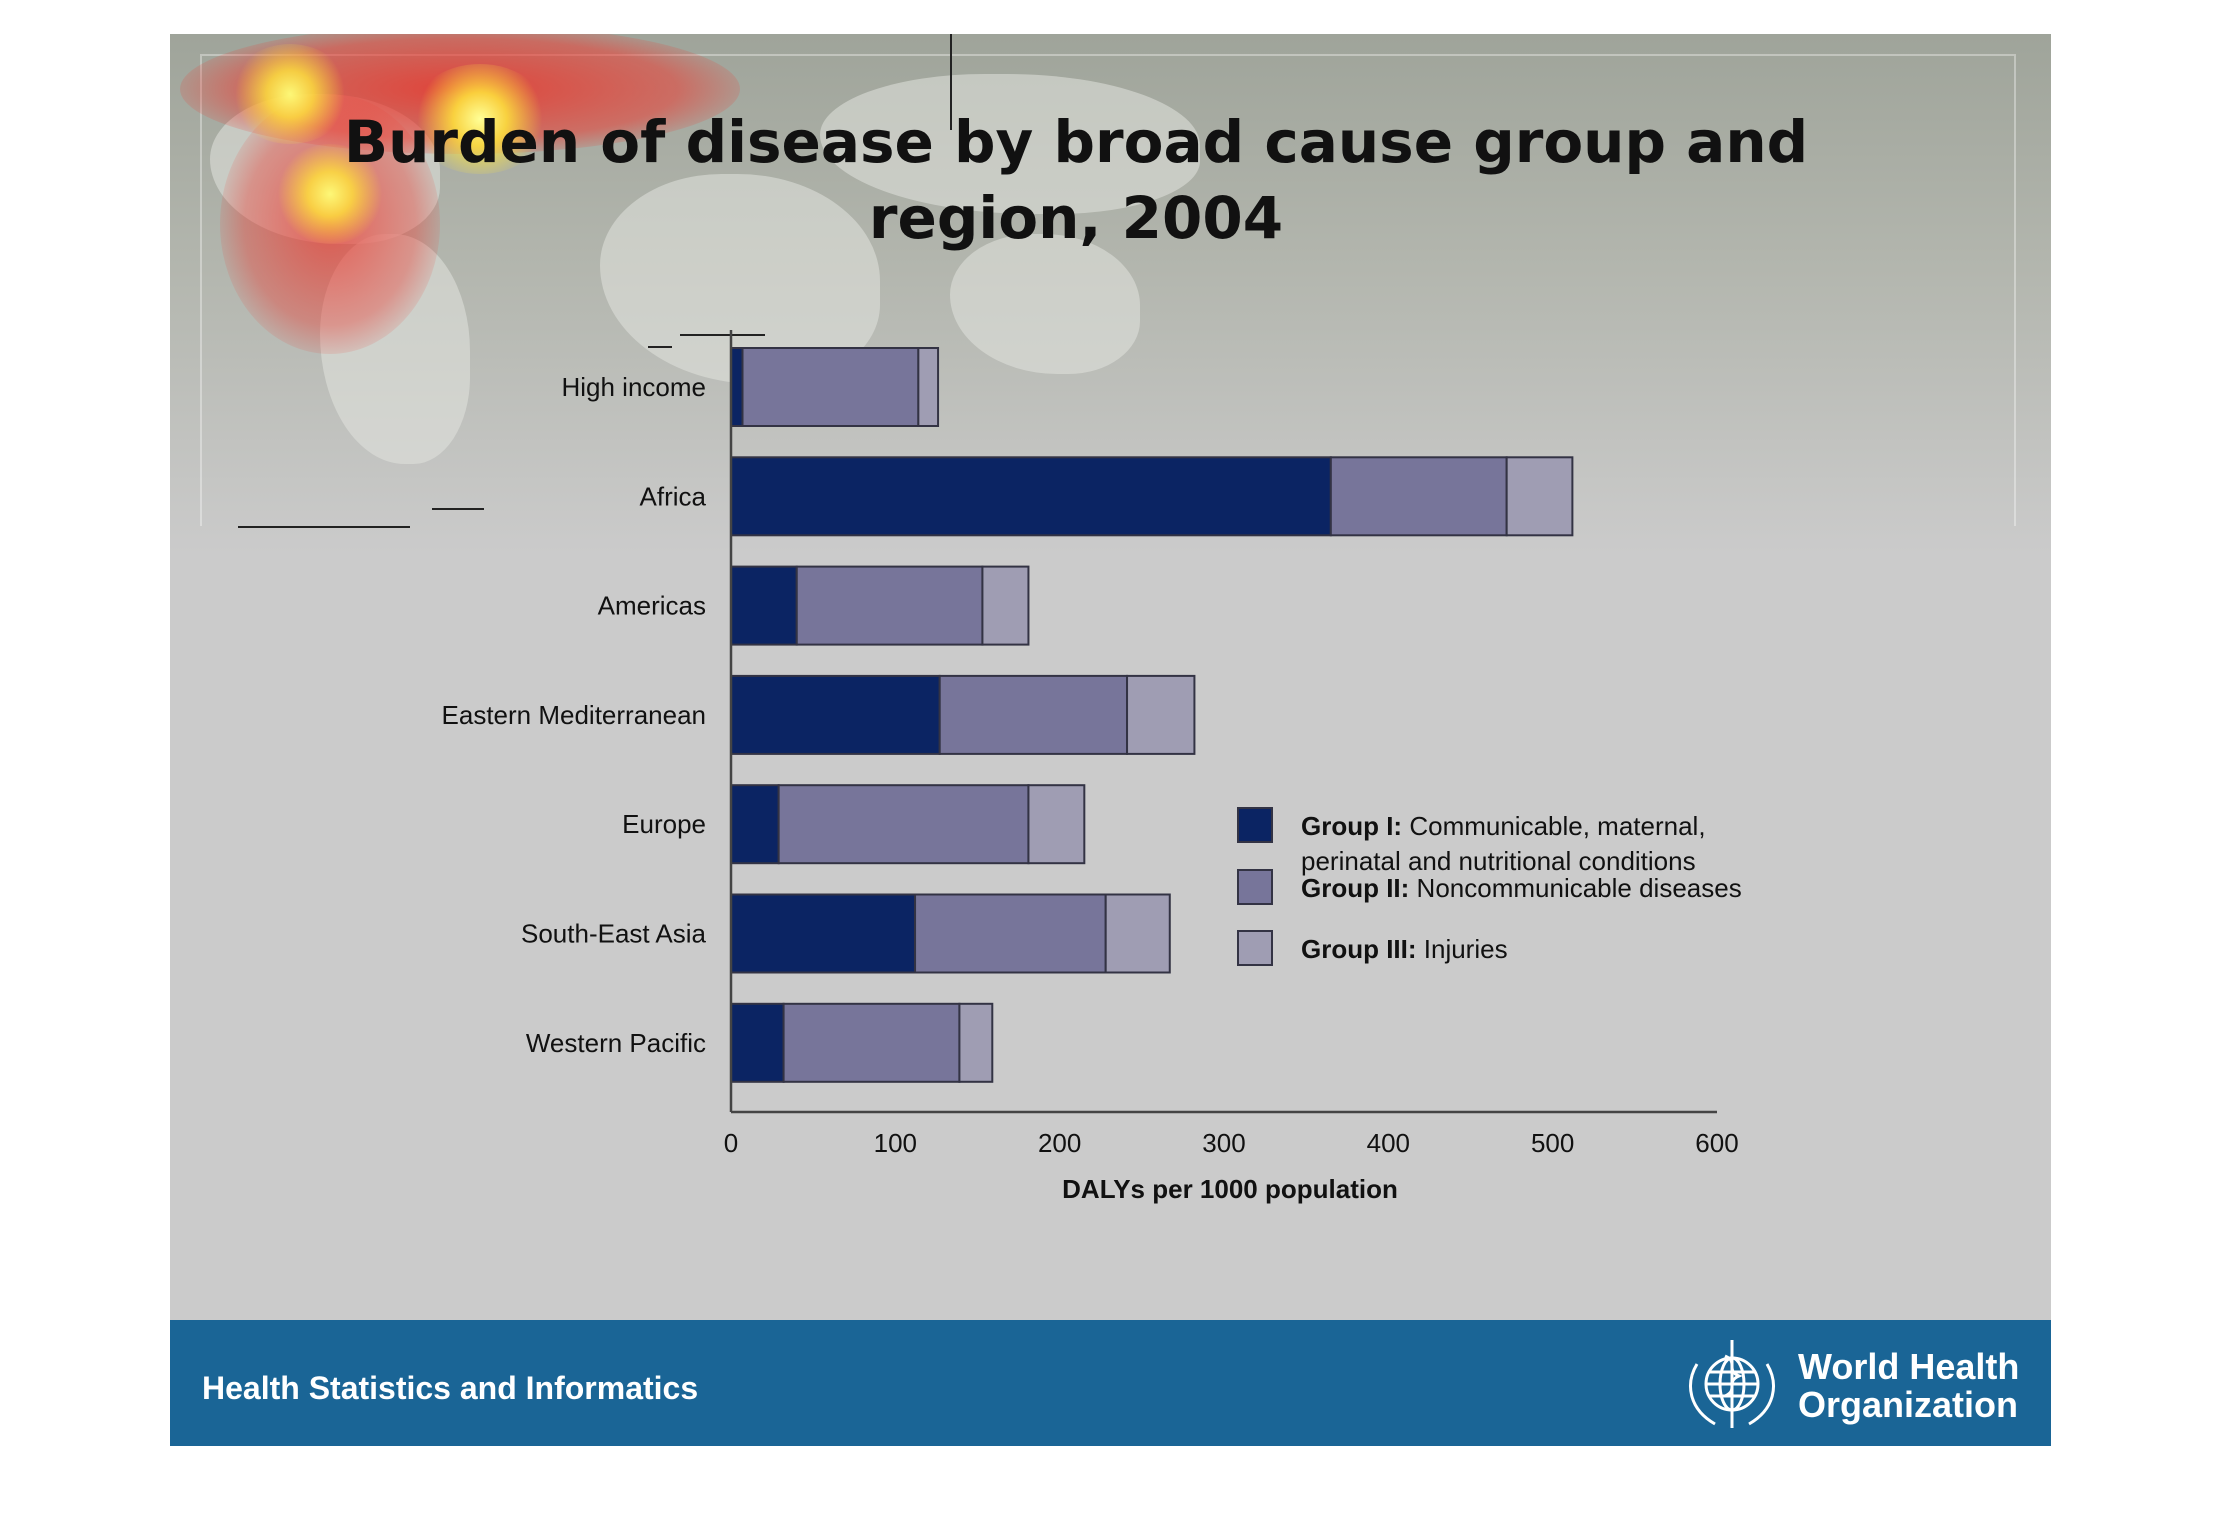  Describe the element at coordinates (1059, 1143) in the screenshot. I see `x-tick-label: 200` at that location.